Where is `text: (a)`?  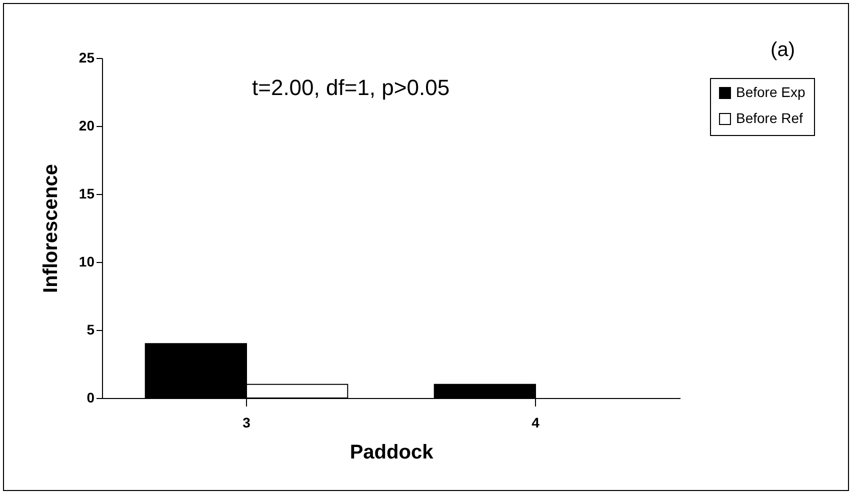 text: (a) is located at coordinates (782, 50).